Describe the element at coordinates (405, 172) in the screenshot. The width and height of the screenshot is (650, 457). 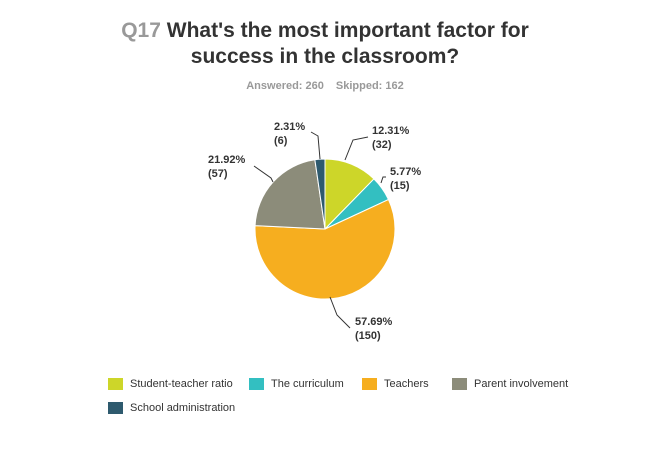
I see `slice-percent-label: 5.77%` at that location.